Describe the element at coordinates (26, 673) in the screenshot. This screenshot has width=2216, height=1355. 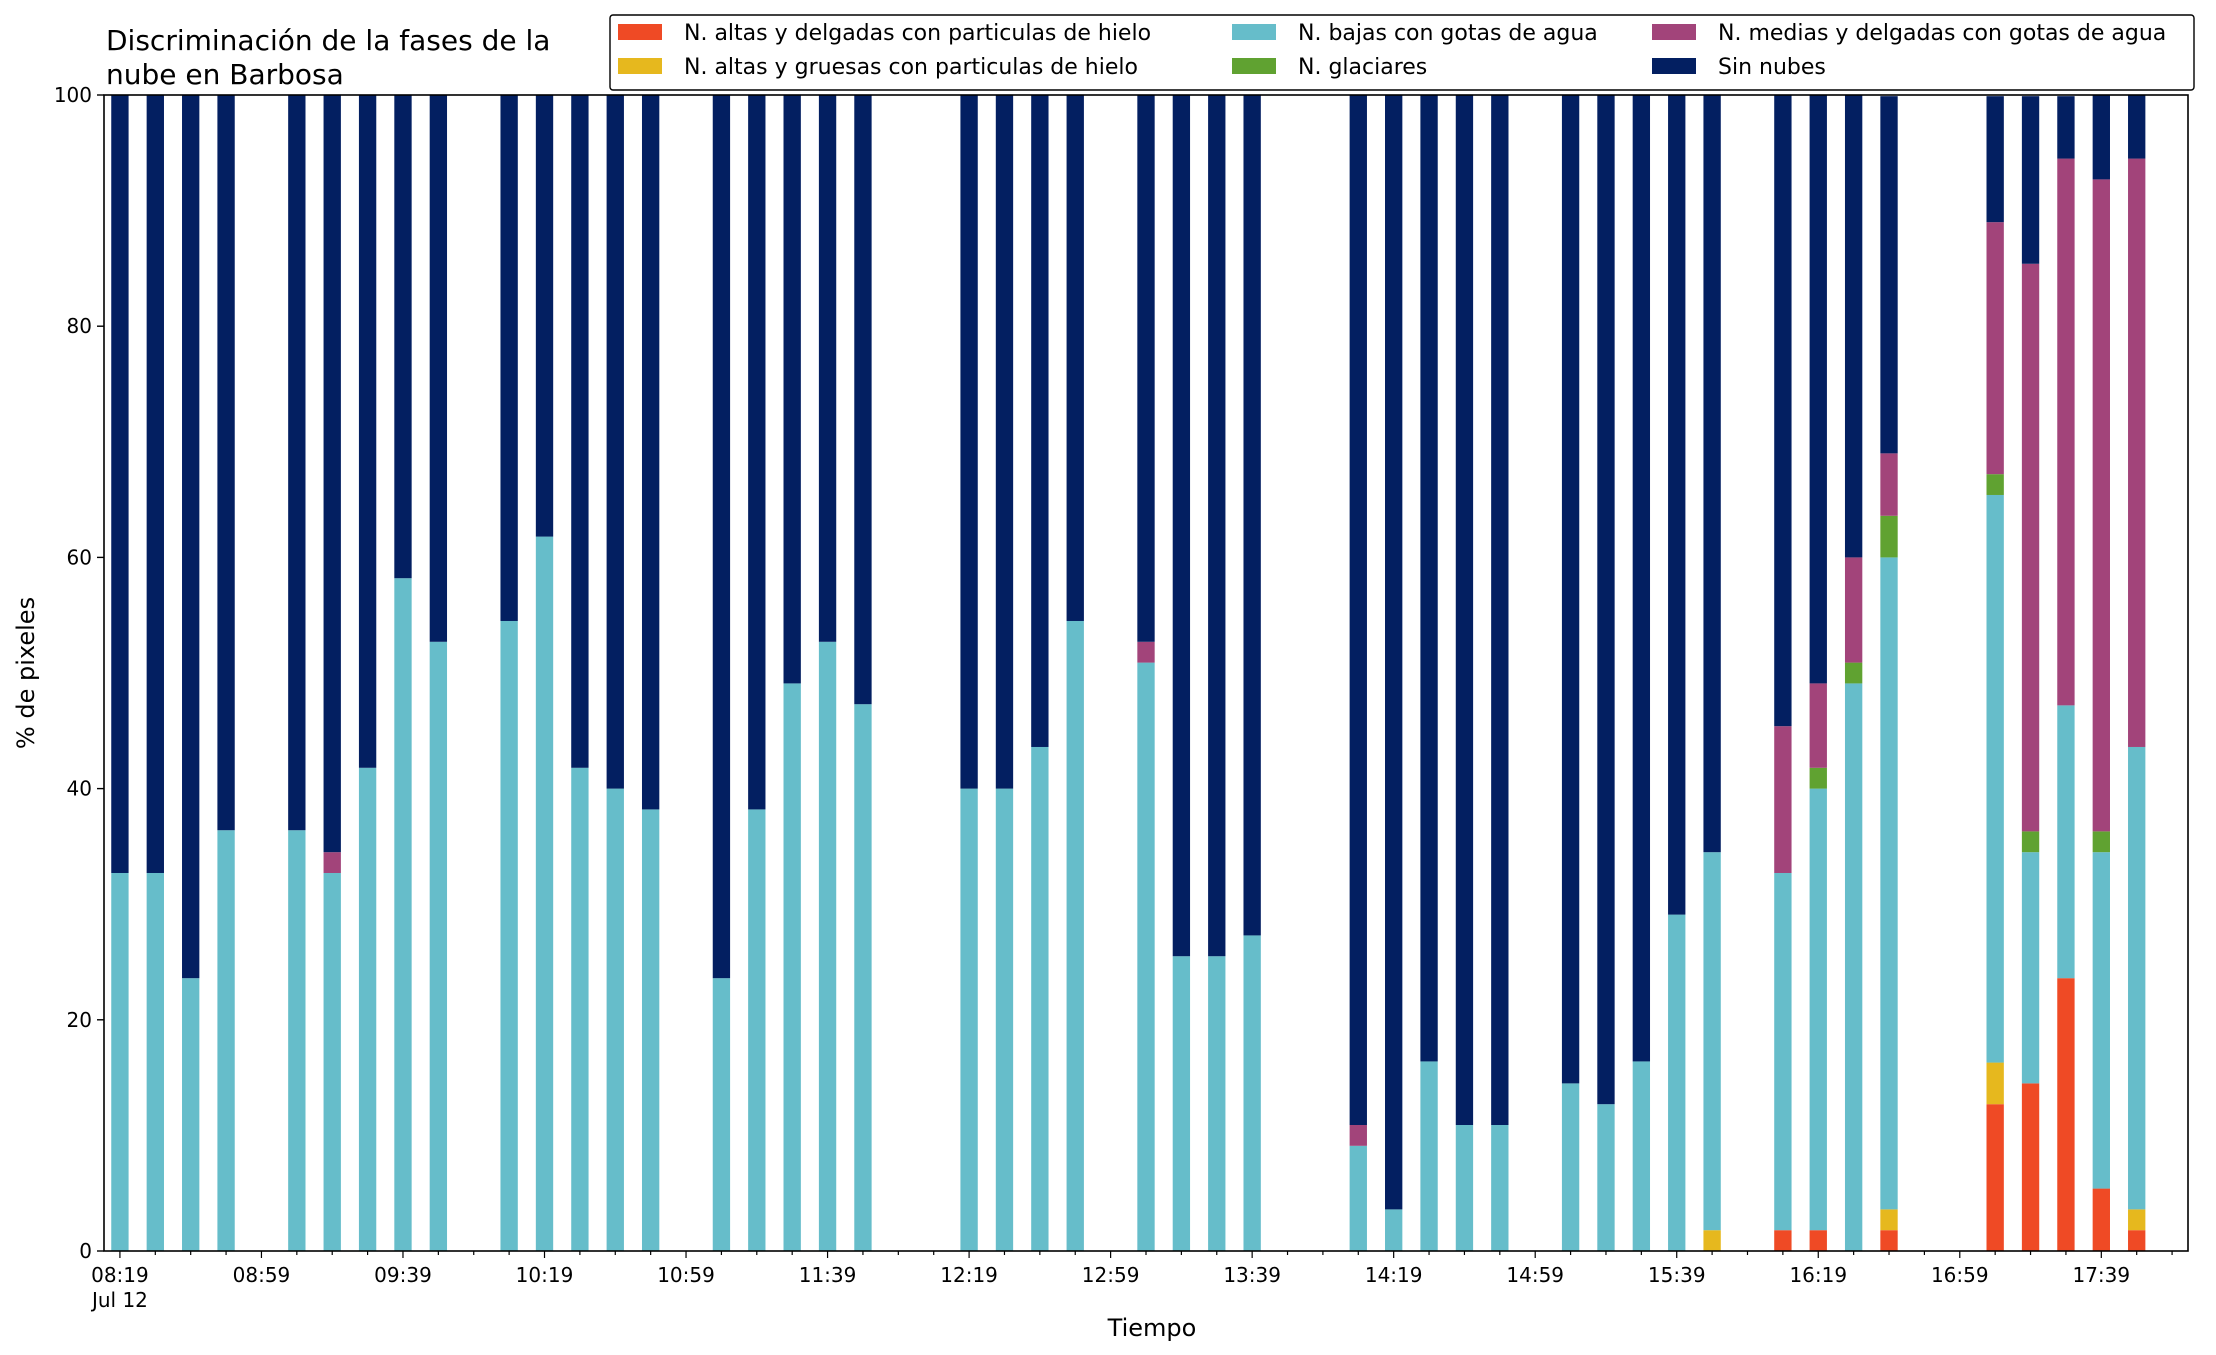
I see `y-axis-label: % de pixeles` at that location.